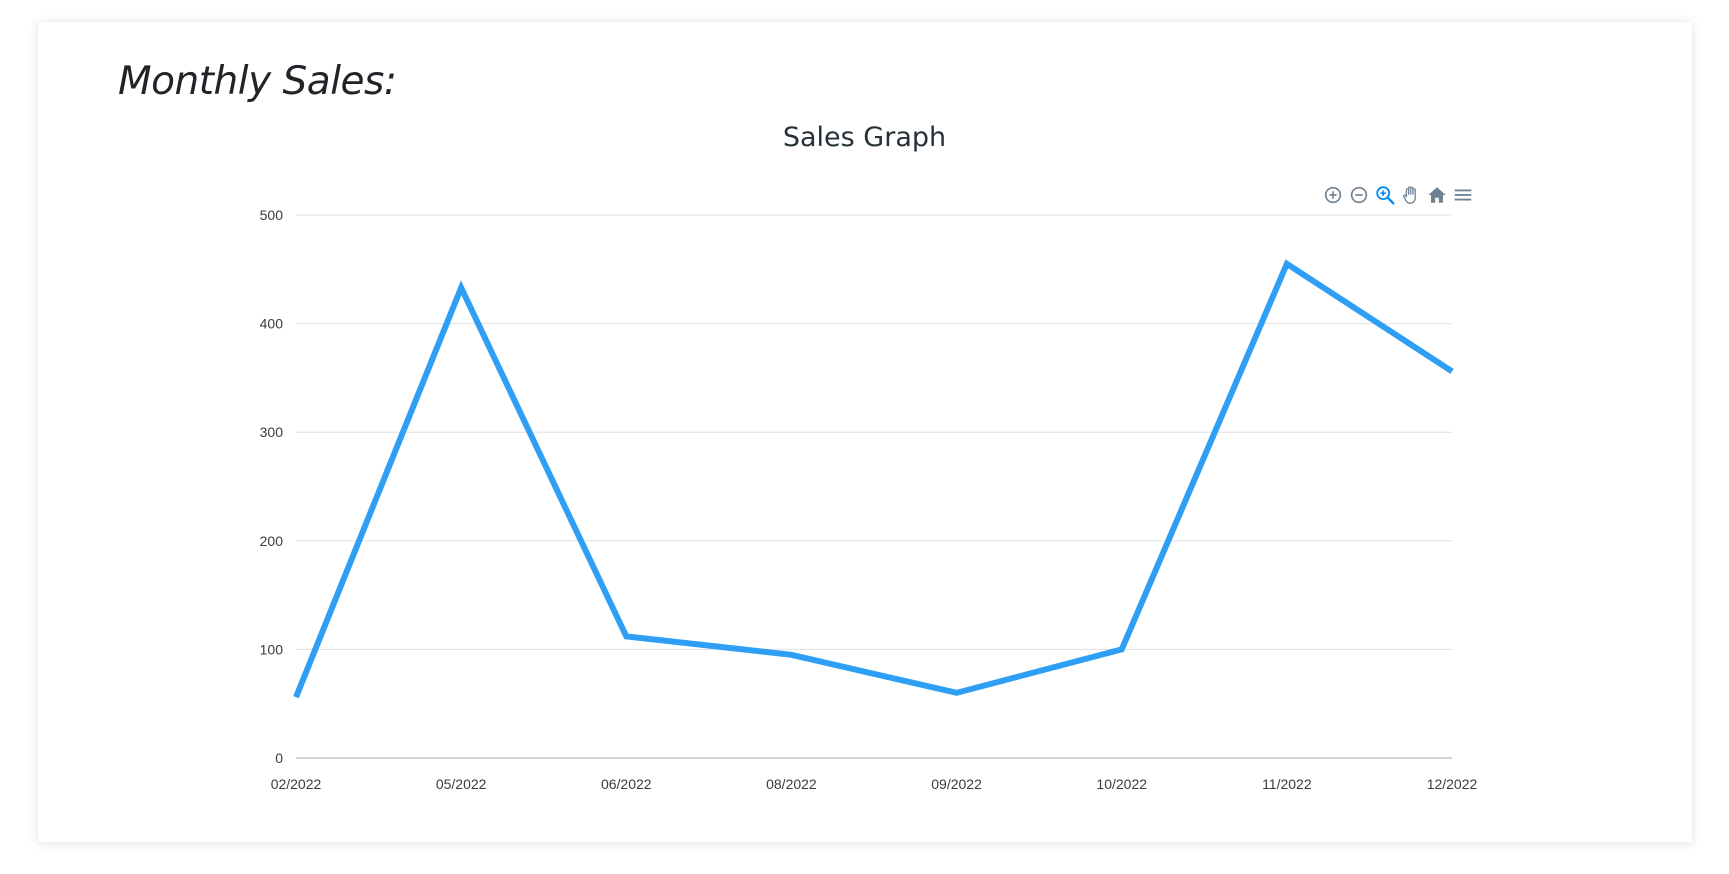 The height and width of the screenshot is (874, 1729). Describe the element at coordinates (272, 541) in the screenshot. I see `y-tick-label: 200` at that location.